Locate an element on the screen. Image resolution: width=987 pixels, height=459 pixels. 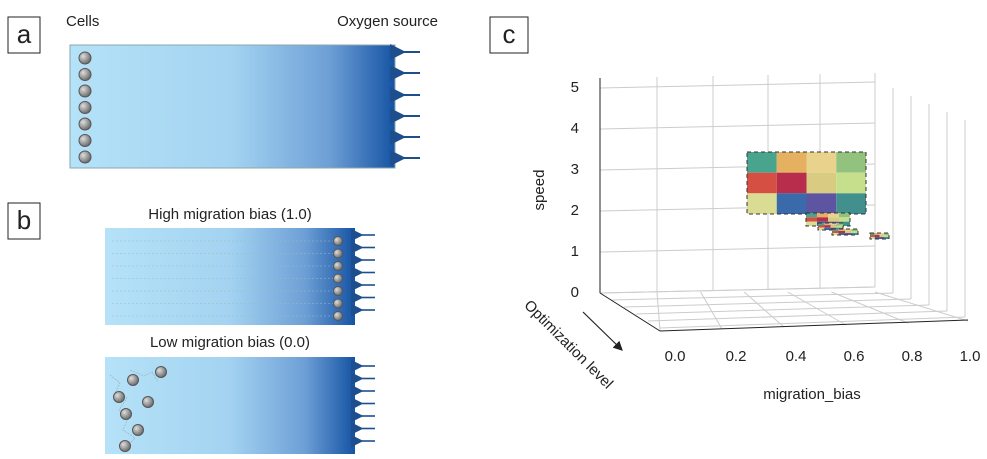
z-tick-label: 2 is located at coordinates (575, 210).